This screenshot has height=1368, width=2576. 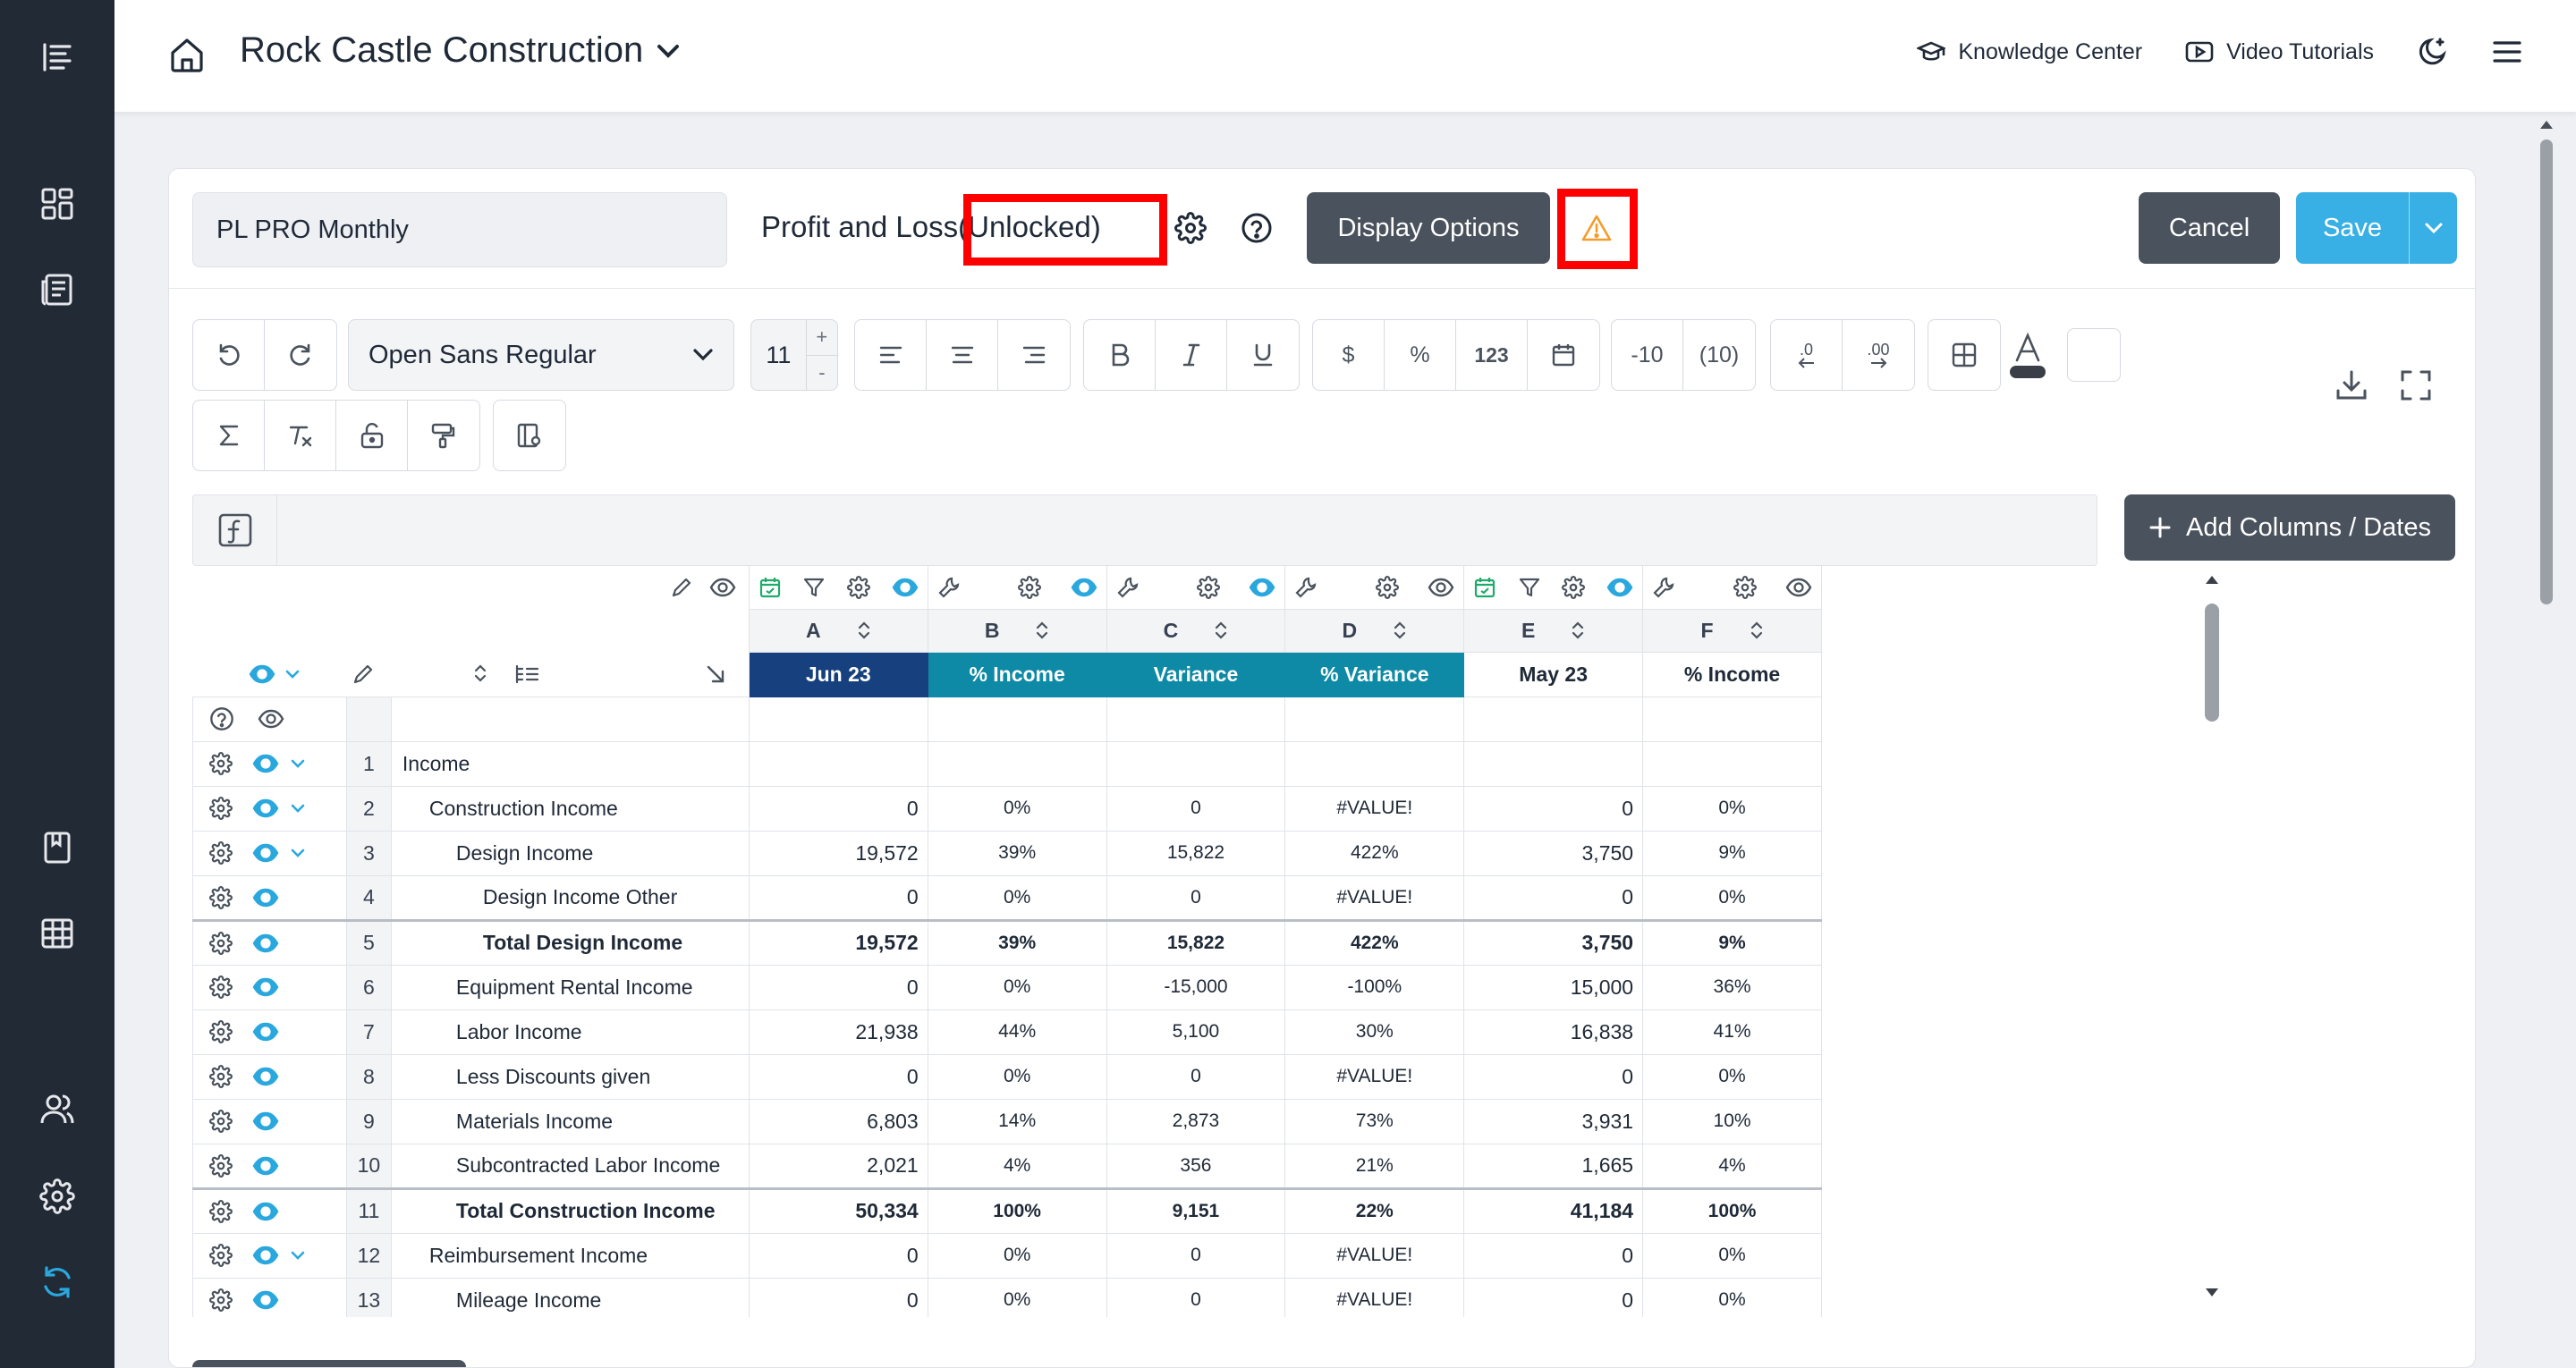 What do you see at coordinates (1196, 853) in the screenshot?
I see `data-cell: 15,822` at bounding box center [1196, 853].